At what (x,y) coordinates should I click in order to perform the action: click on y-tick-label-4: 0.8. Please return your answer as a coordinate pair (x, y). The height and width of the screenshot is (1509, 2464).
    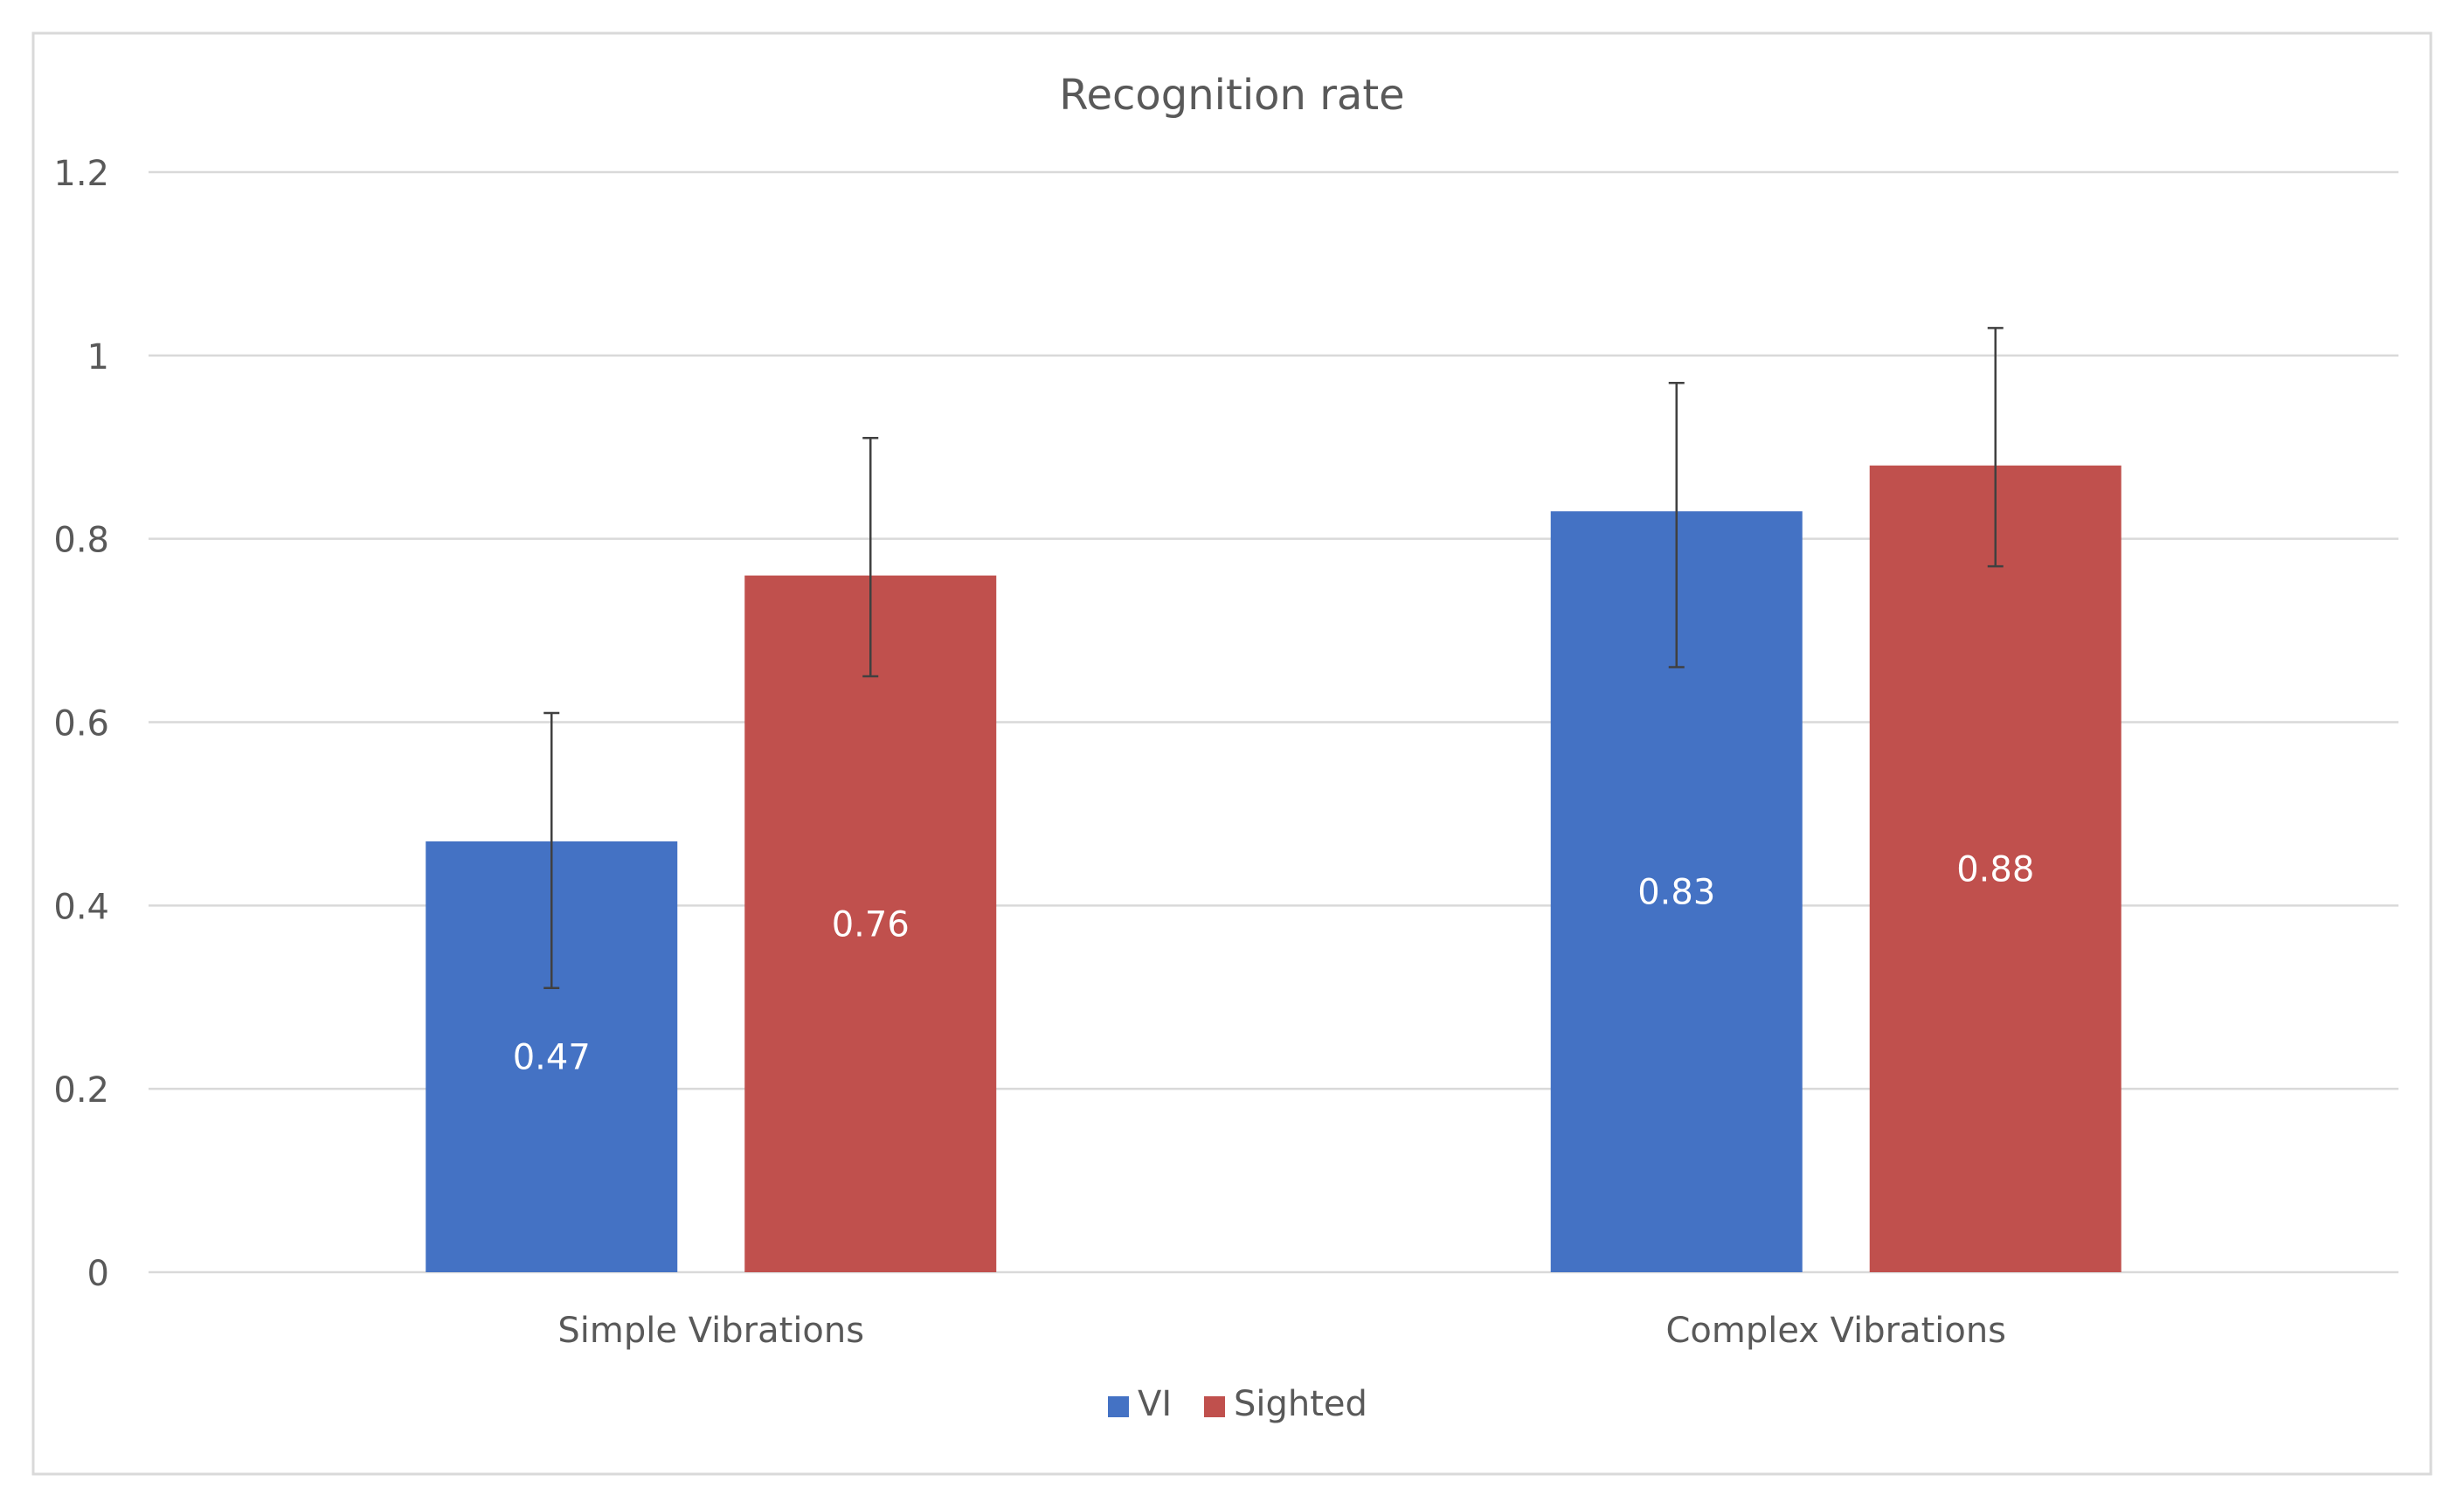
    Looking at the image, I should click on (81, 541).